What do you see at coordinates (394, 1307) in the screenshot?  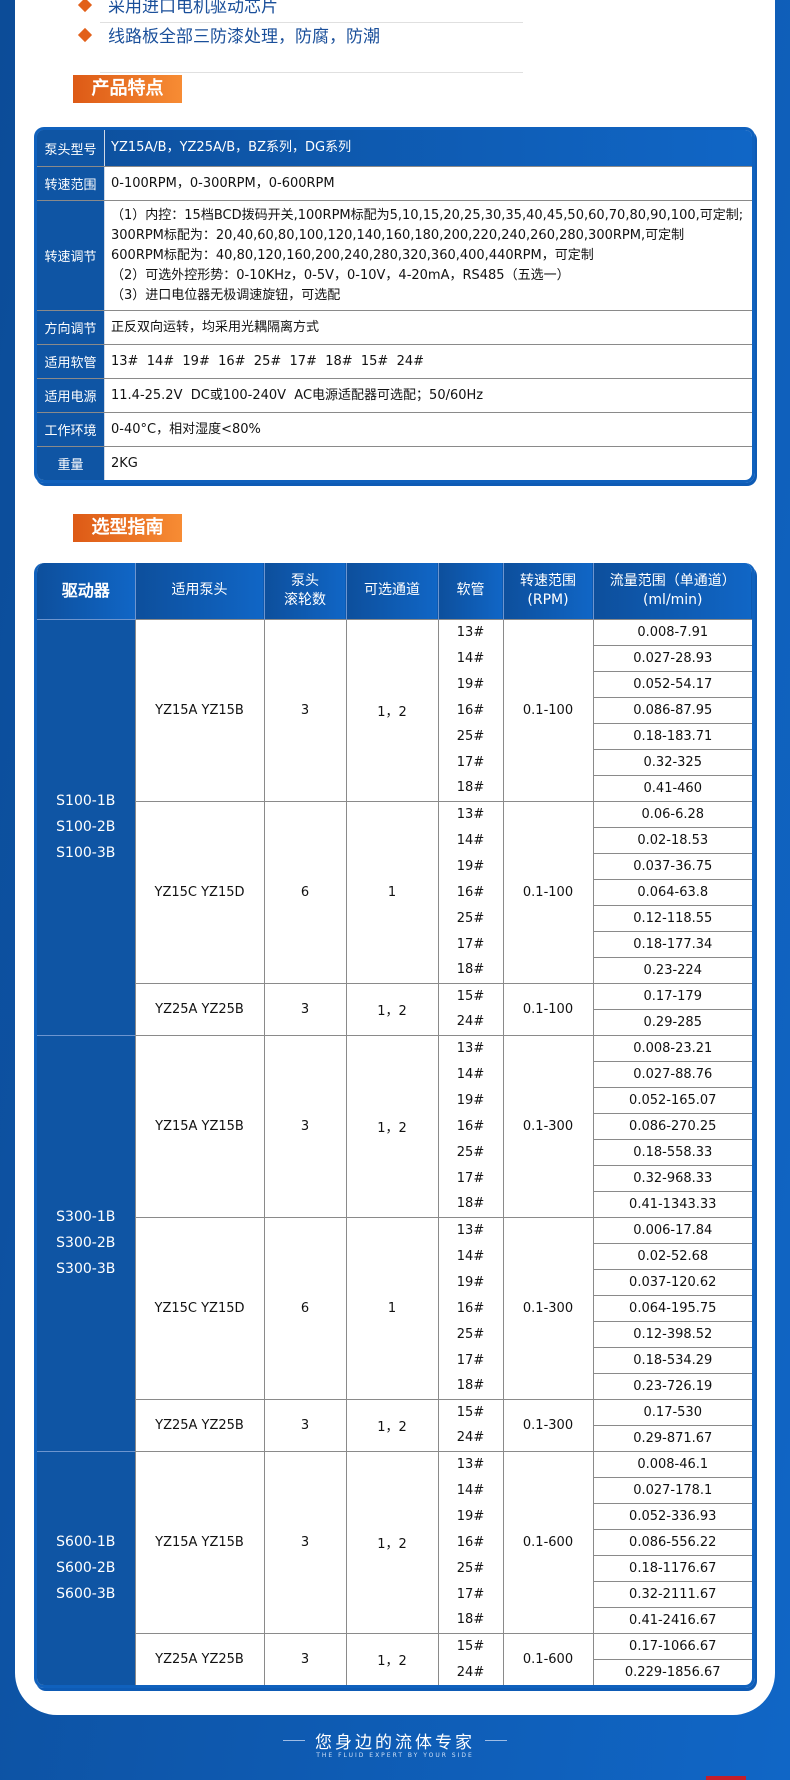 I see `table-row: YZ15C YZ15D 6 1 13# 0.1-300 0.006-17.84` at bounding box center [394, 1307].